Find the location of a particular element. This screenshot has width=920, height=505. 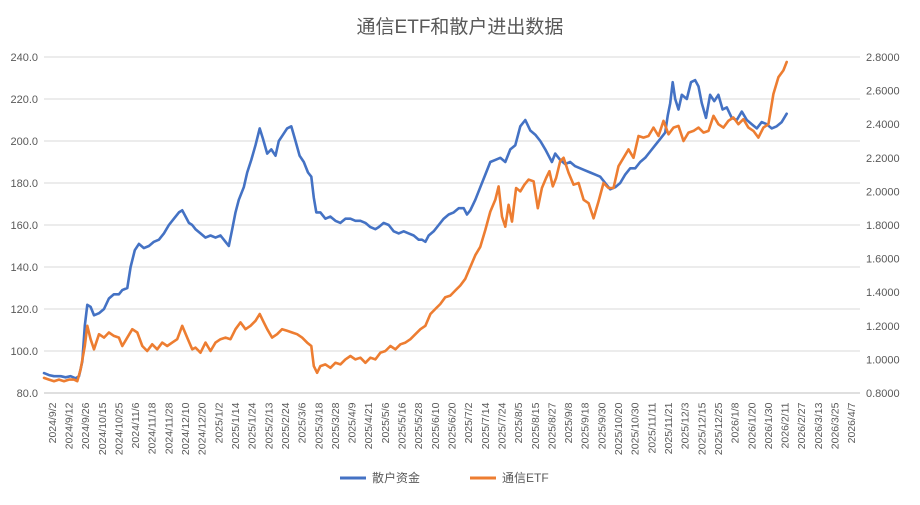

chart-title: 通信ETF和散户进出数据 is located at coordinates (460, 27).